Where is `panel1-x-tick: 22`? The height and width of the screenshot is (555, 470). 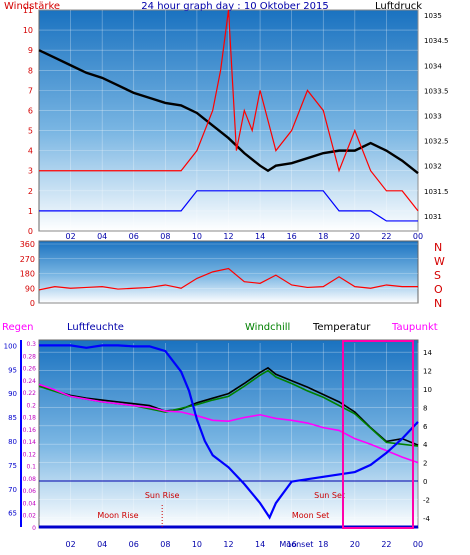
panel1-x-tick: 22 is located at coordinates (386, 236).